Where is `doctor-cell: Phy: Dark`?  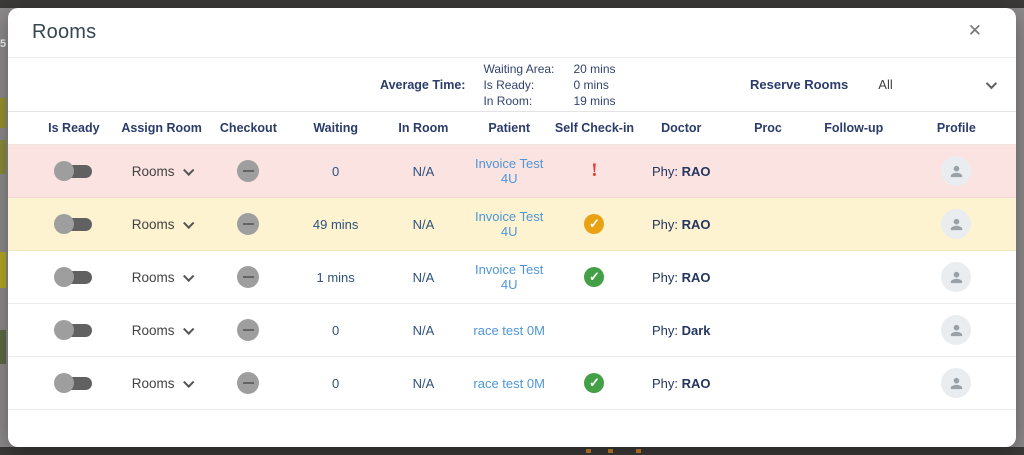
doctor-cell: Phy: Dark is located at coordinates (681, 330).